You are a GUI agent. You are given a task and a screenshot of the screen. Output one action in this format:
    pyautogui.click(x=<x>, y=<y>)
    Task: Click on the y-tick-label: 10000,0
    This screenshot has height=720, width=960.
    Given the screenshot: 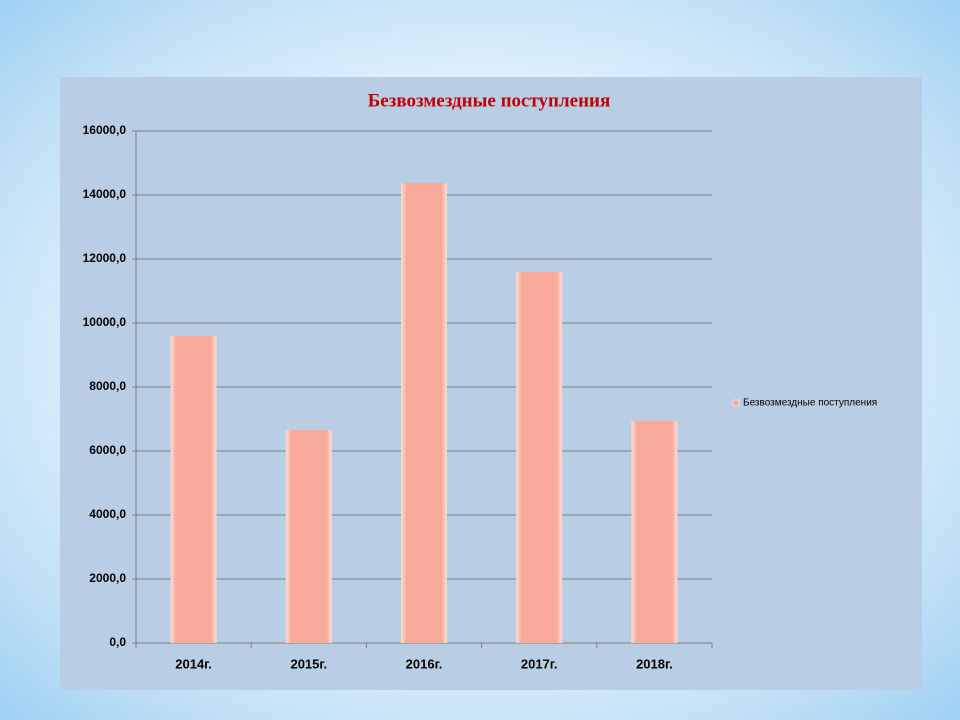 What is the action you would take?
    pyautogui.click(x=105, y=322)
    